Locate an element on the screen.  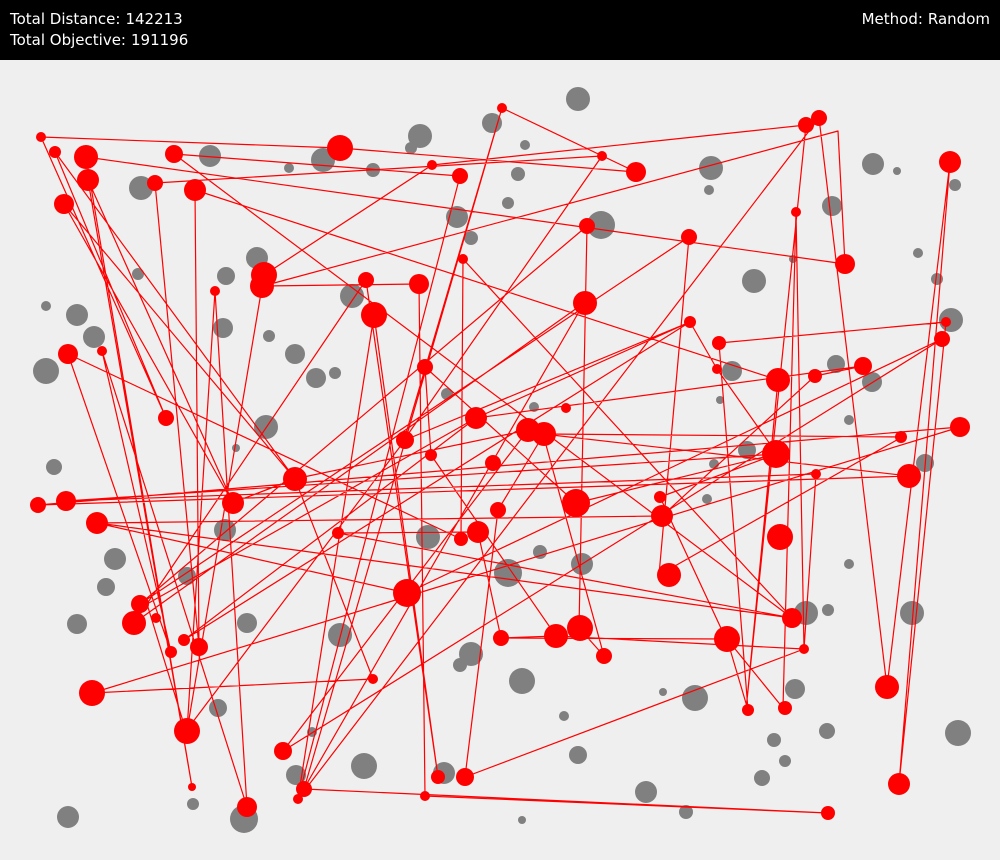
method-label: Method: is located at coordinates (892, 19).